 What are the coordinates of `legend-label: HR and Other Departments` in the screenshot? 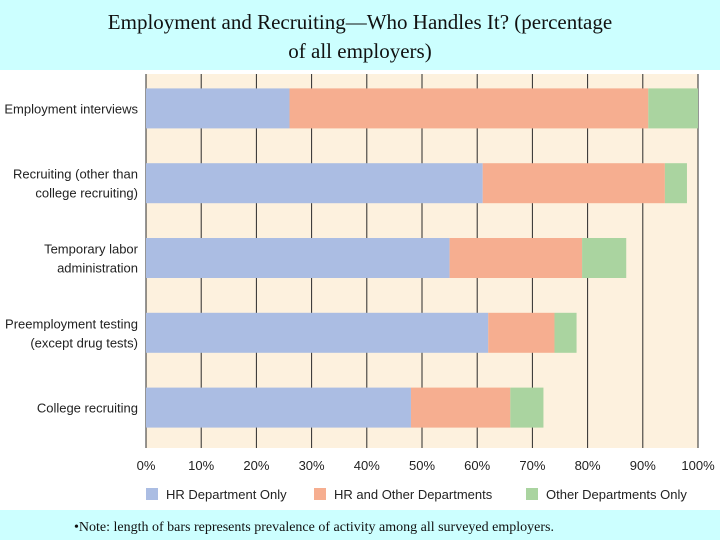 It's located at (413, 494).